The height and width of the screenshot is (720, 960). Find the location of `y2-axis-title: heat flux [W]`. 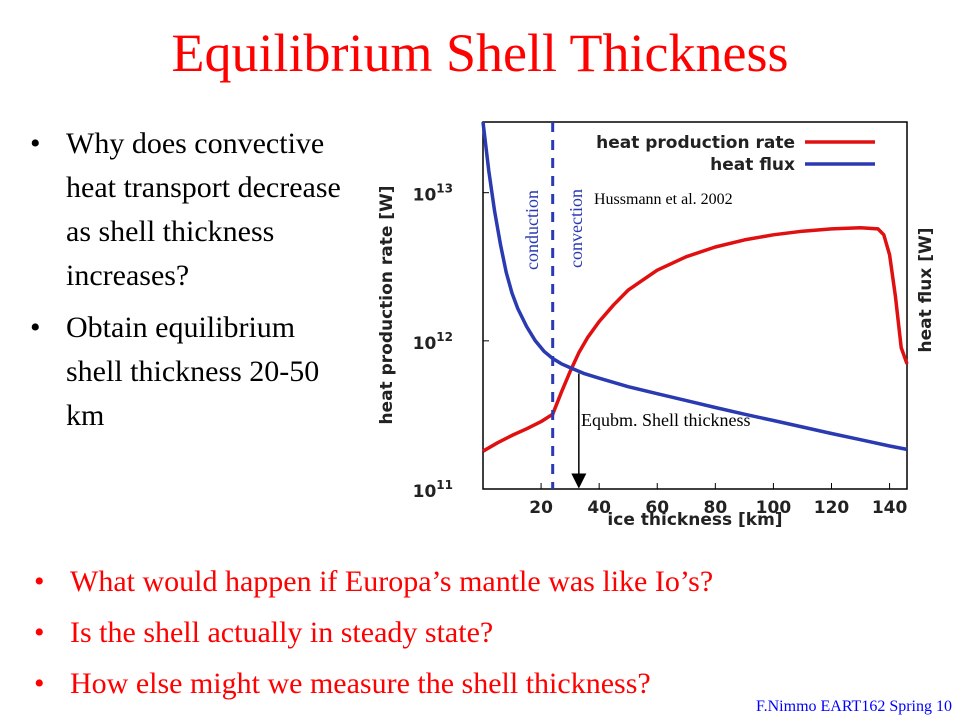

y2-axis-title: heat flux [W] is located at coordinates (926, 289).